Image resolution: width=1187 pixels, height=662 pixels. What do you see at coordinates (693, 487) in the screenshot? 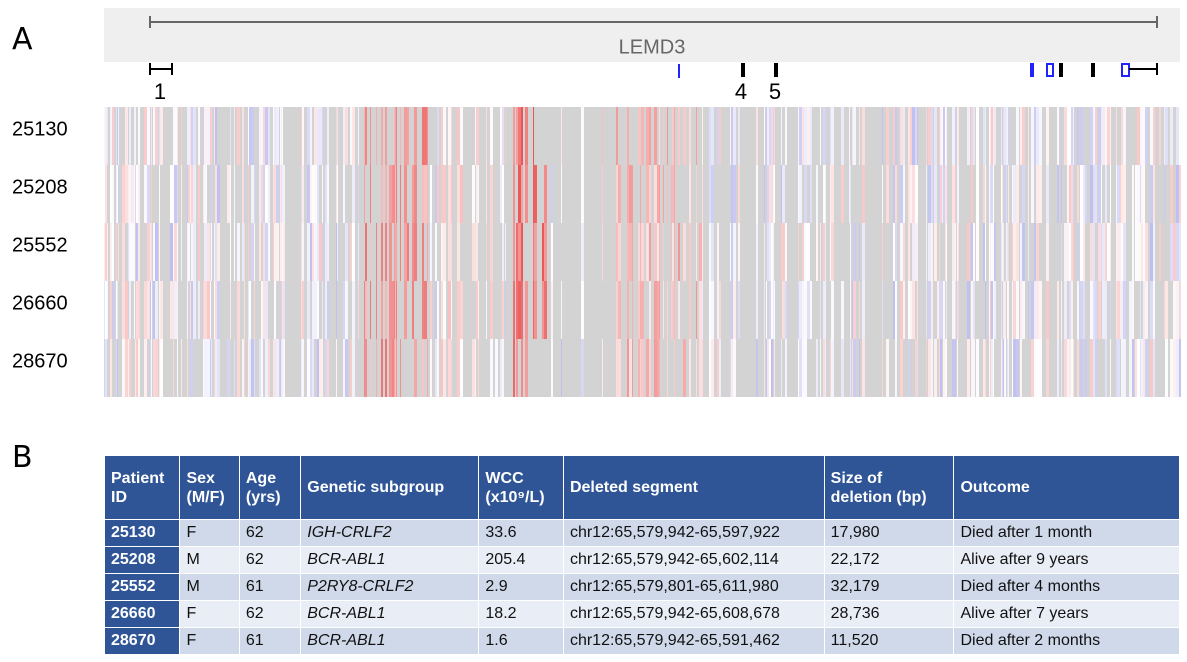
I see `header-cell: Deleted segment` at bounding box center [693, 487].